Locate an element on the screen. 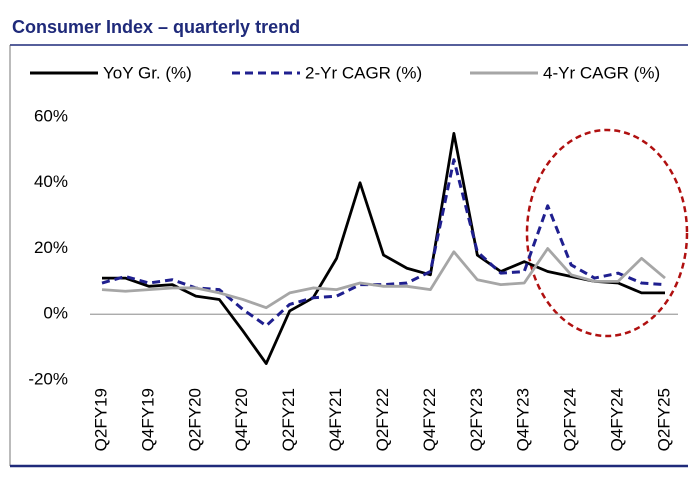 The image size is (693, 483). y-tick-label: 60% is located at coordinates (51, 115).